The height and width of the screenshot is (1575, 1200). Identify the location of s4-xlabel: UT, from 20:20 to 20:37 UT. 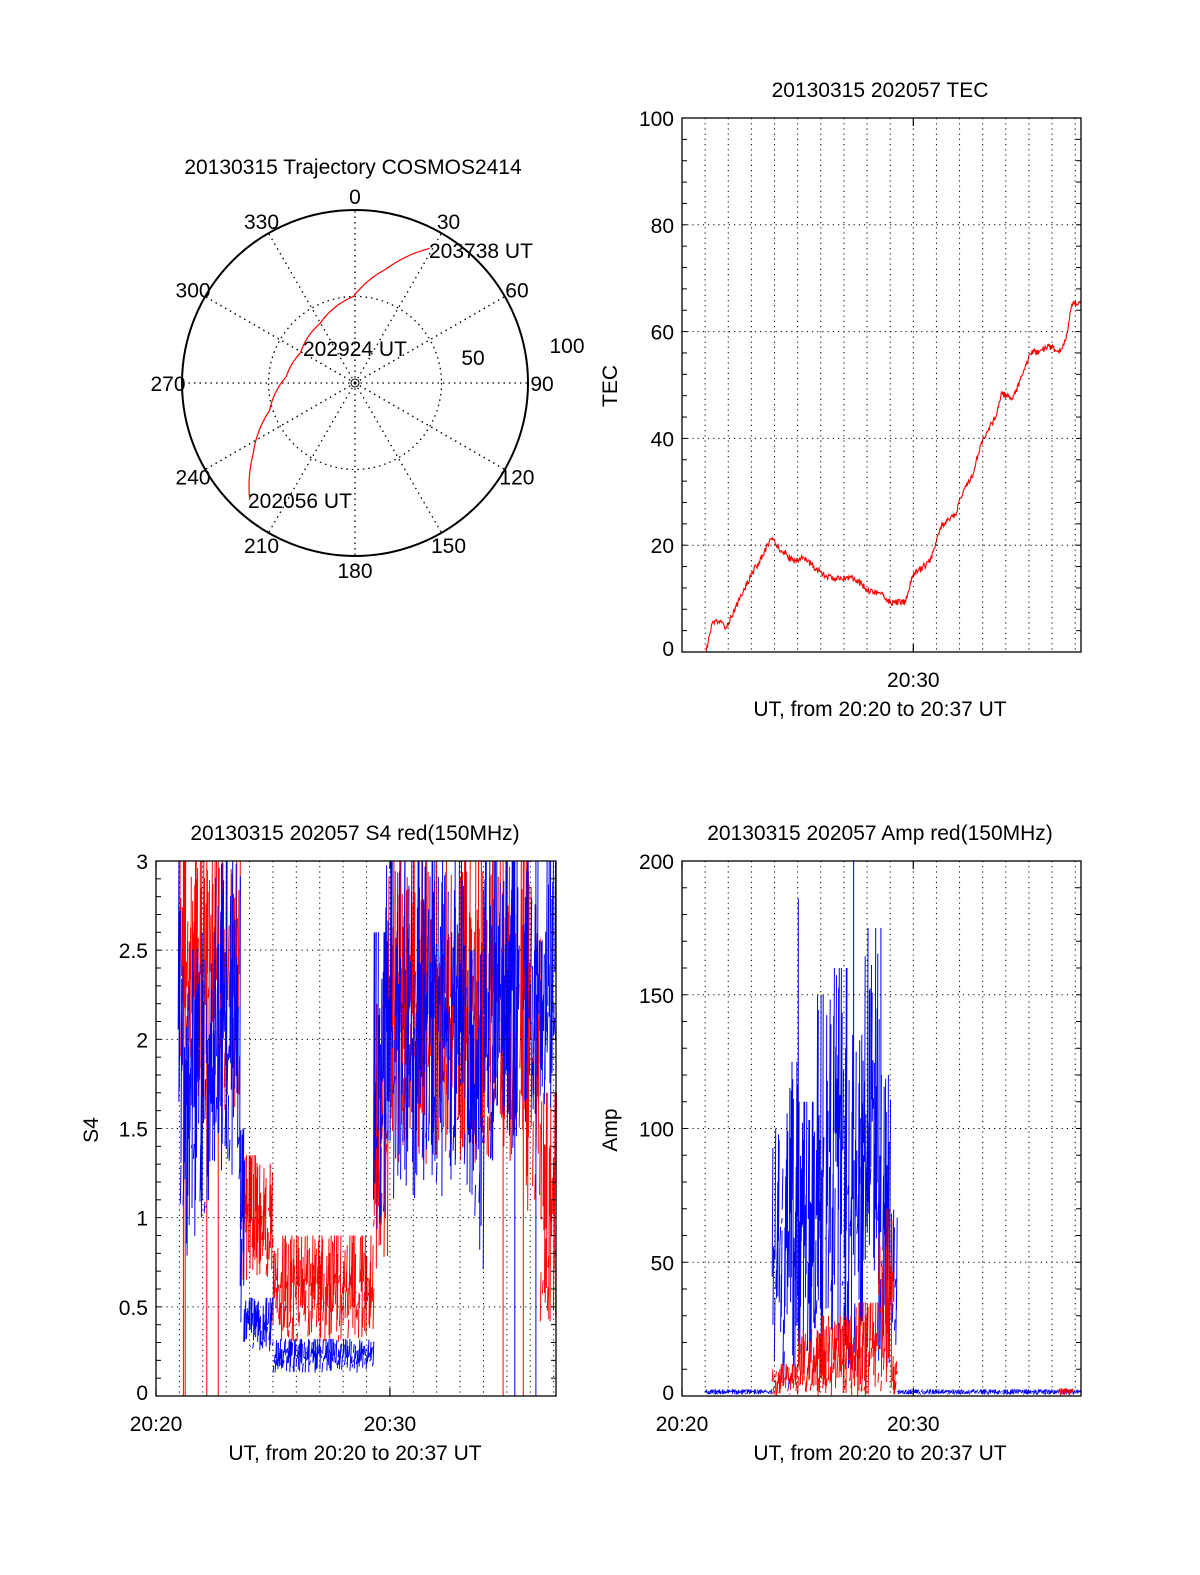
(354, 1453).